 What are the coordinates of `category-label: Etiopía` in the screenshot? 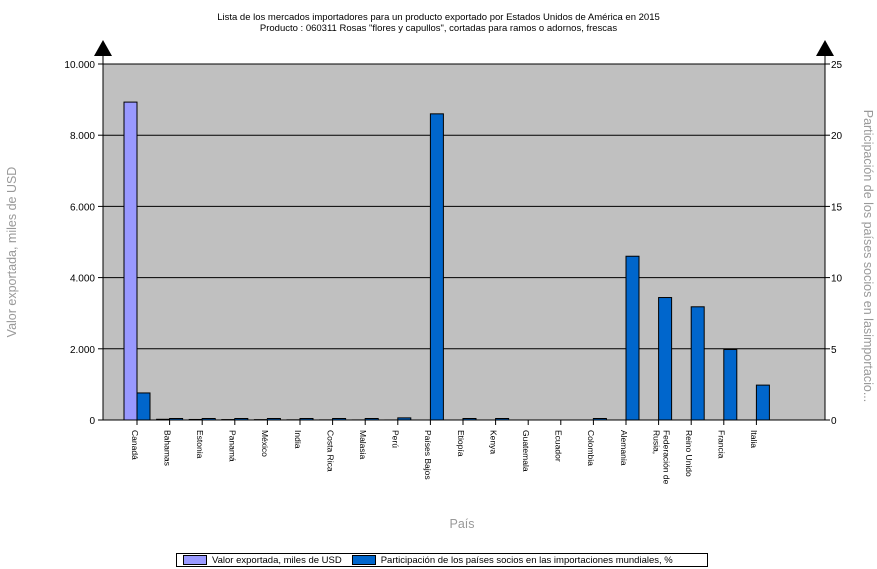 It's located at (461, 443).